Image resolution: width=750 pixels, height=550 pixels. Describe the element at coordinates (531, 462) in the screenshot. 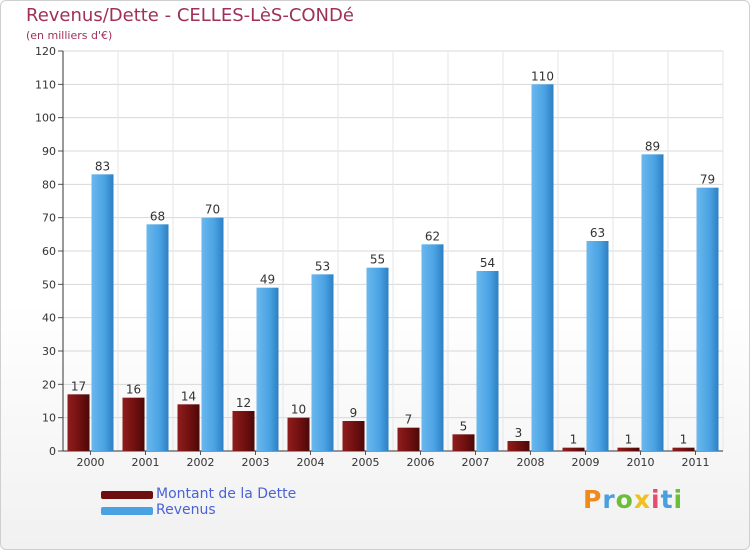

I see `x-tick-label: 2008` at that location.